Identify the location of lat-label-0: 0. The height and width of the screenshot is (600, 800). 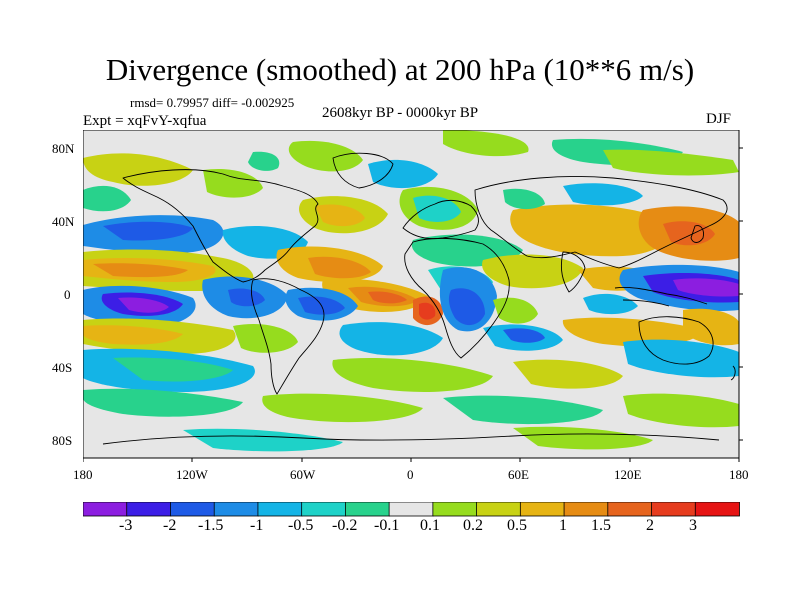
(67, 294).